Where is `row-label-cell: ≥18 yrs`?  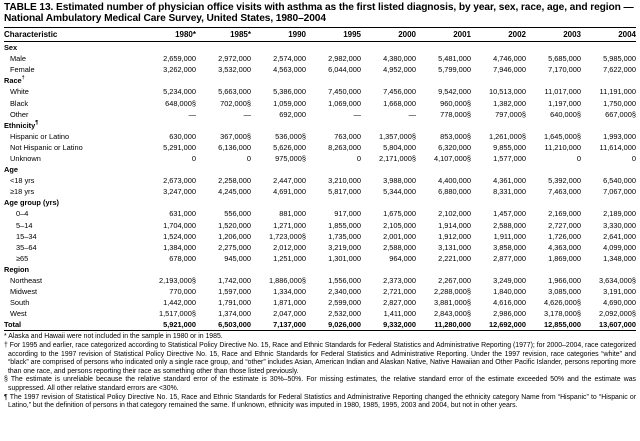
row-label-cell: ≥18 yrs is located at coordinates (72, 191).